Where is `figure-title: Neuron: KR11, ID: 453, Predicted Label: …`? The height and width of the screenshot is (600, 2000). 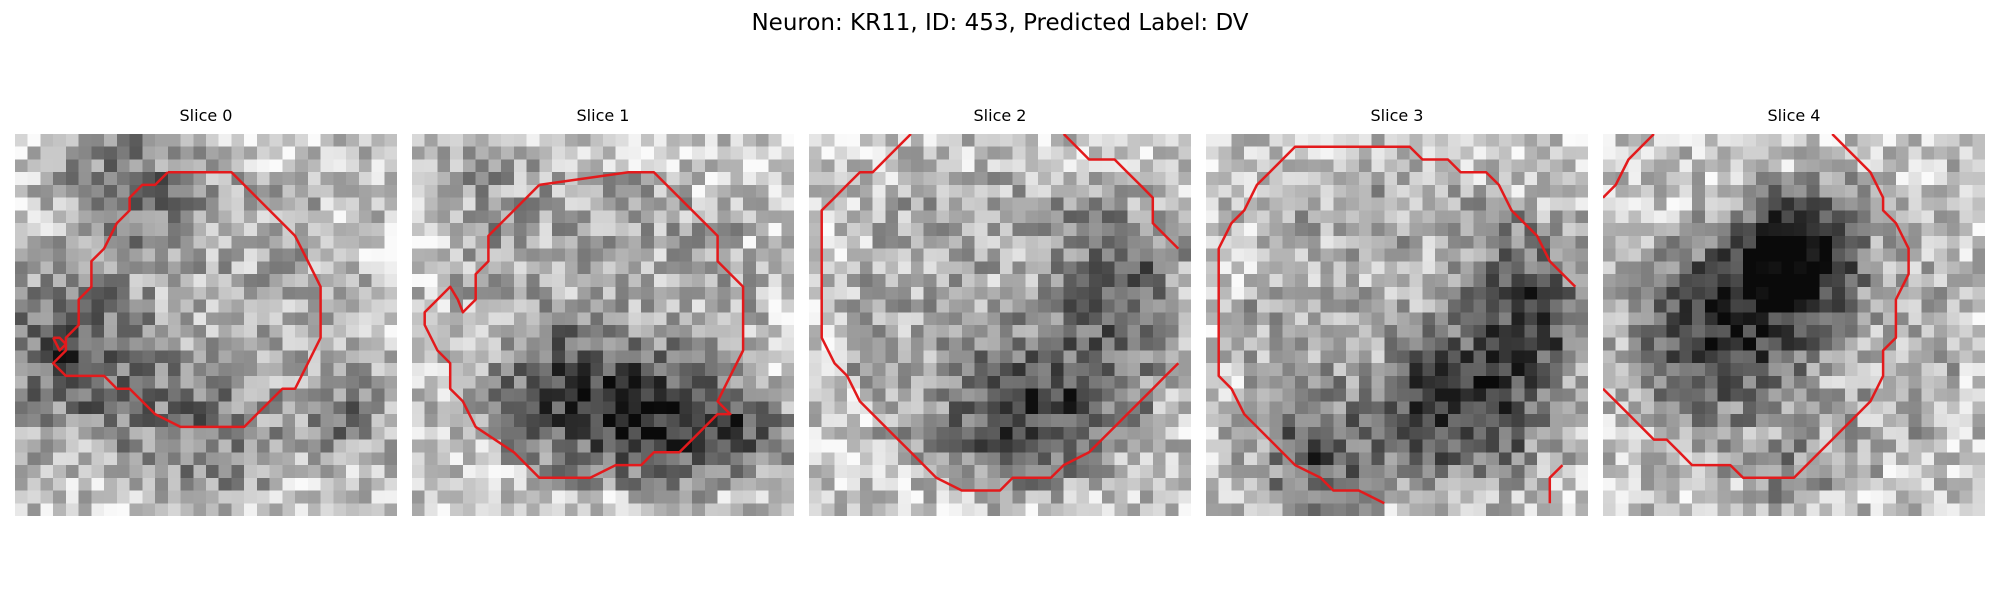
figure-title: Neuron: KR11, ID: 453, Predicted Label: … is located at coordinates (1000, 23).